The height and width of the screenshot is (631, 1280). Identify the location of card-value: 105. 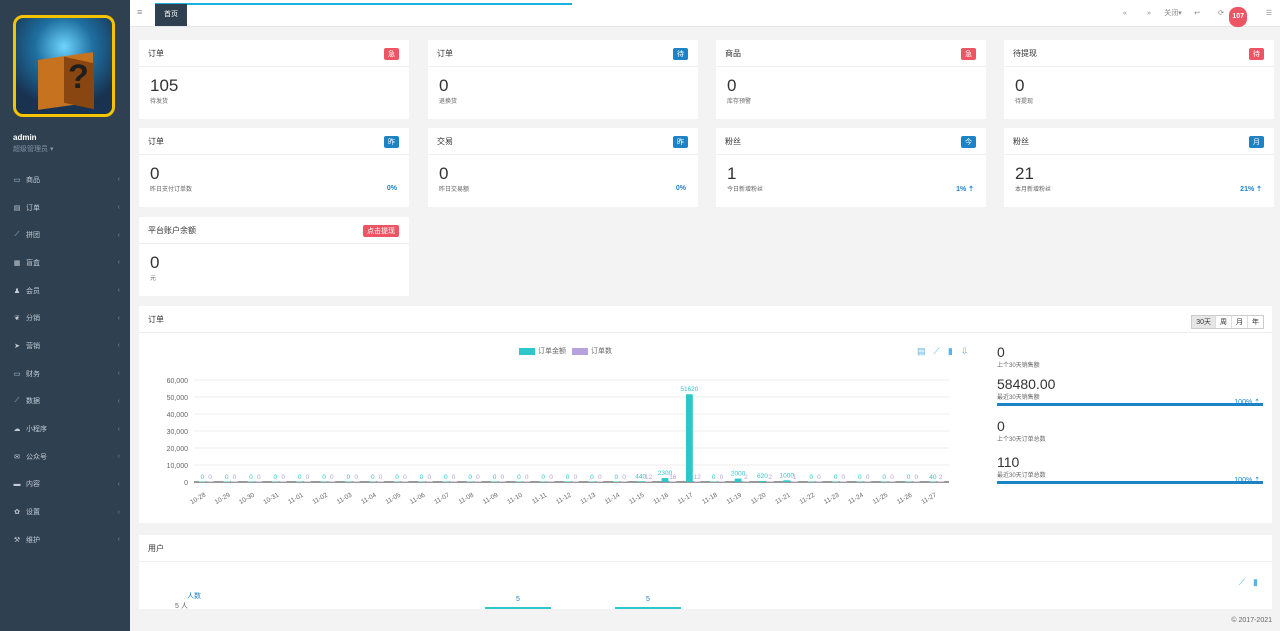
(164, 85).